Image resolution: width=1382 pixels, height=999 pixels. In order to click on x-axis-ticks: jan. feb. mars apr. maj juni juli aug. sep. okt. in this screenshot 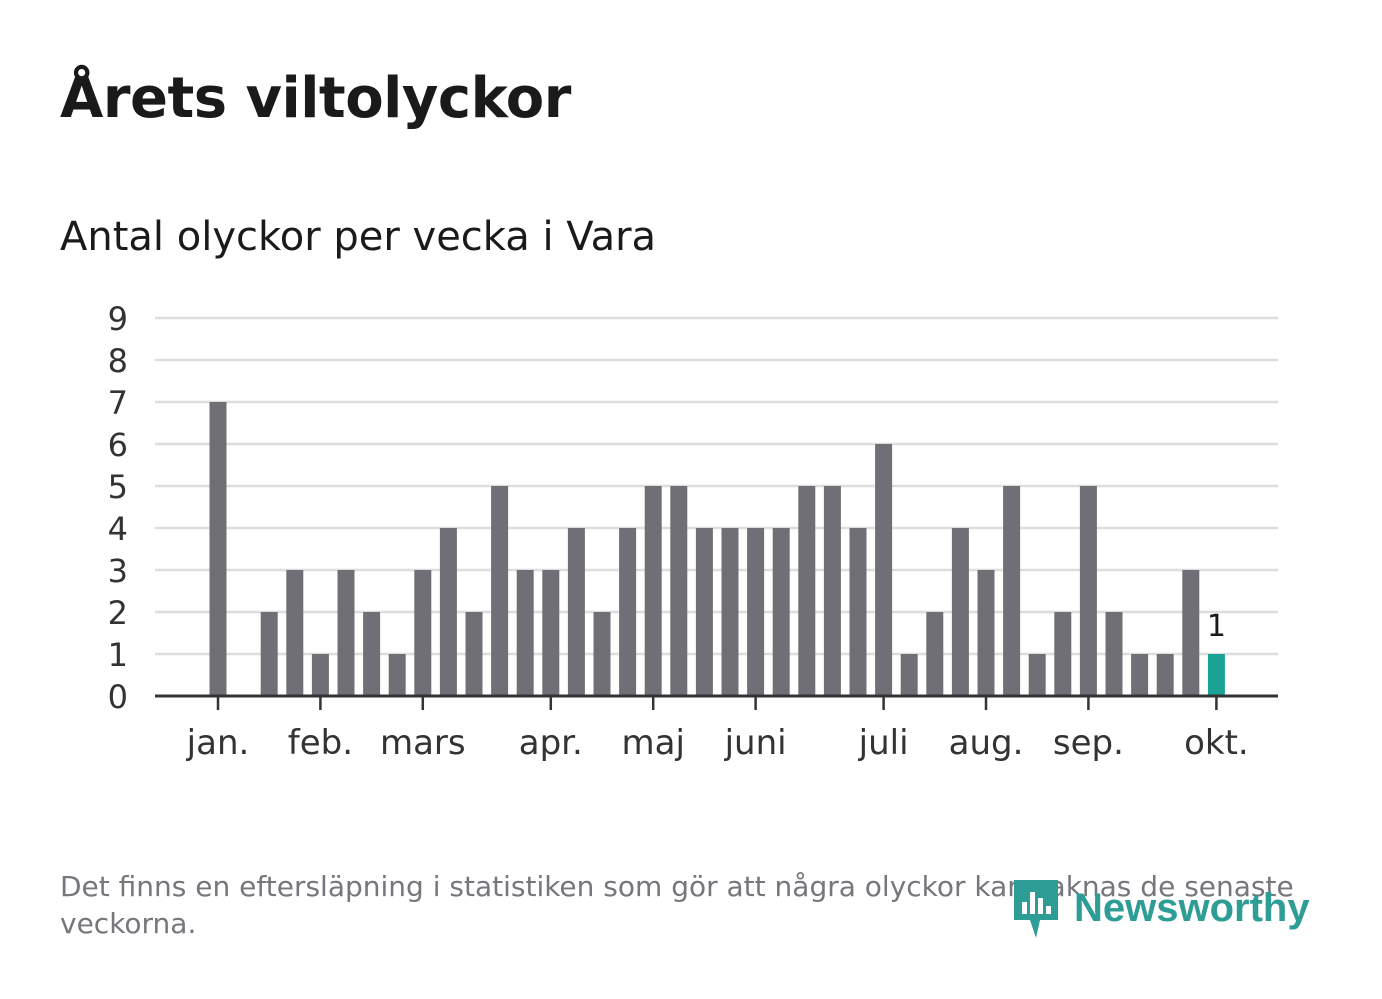, I will do `click(717, 729)`.